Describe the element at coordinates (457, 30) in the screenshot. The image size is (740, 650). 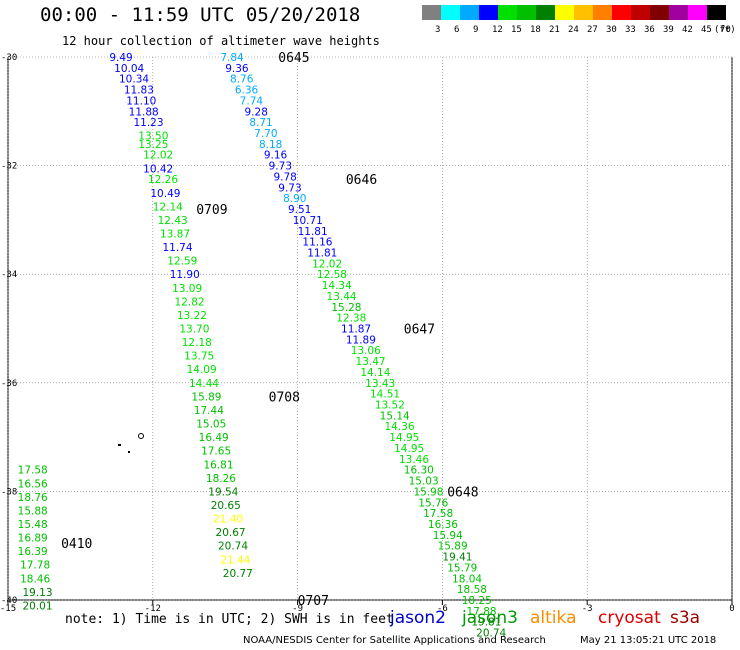
I see `colorbar-label: 6` at that location.